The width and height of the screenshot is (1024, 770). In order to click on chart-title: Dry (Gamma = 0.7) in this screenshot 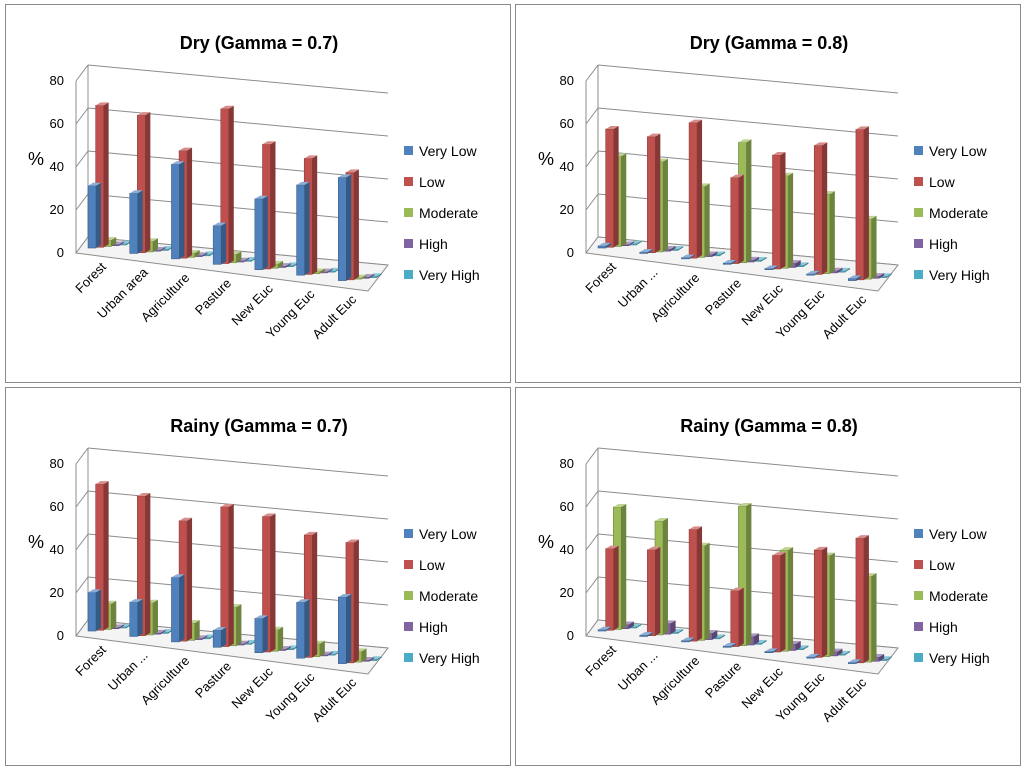, I will do `click(259, 43)`.